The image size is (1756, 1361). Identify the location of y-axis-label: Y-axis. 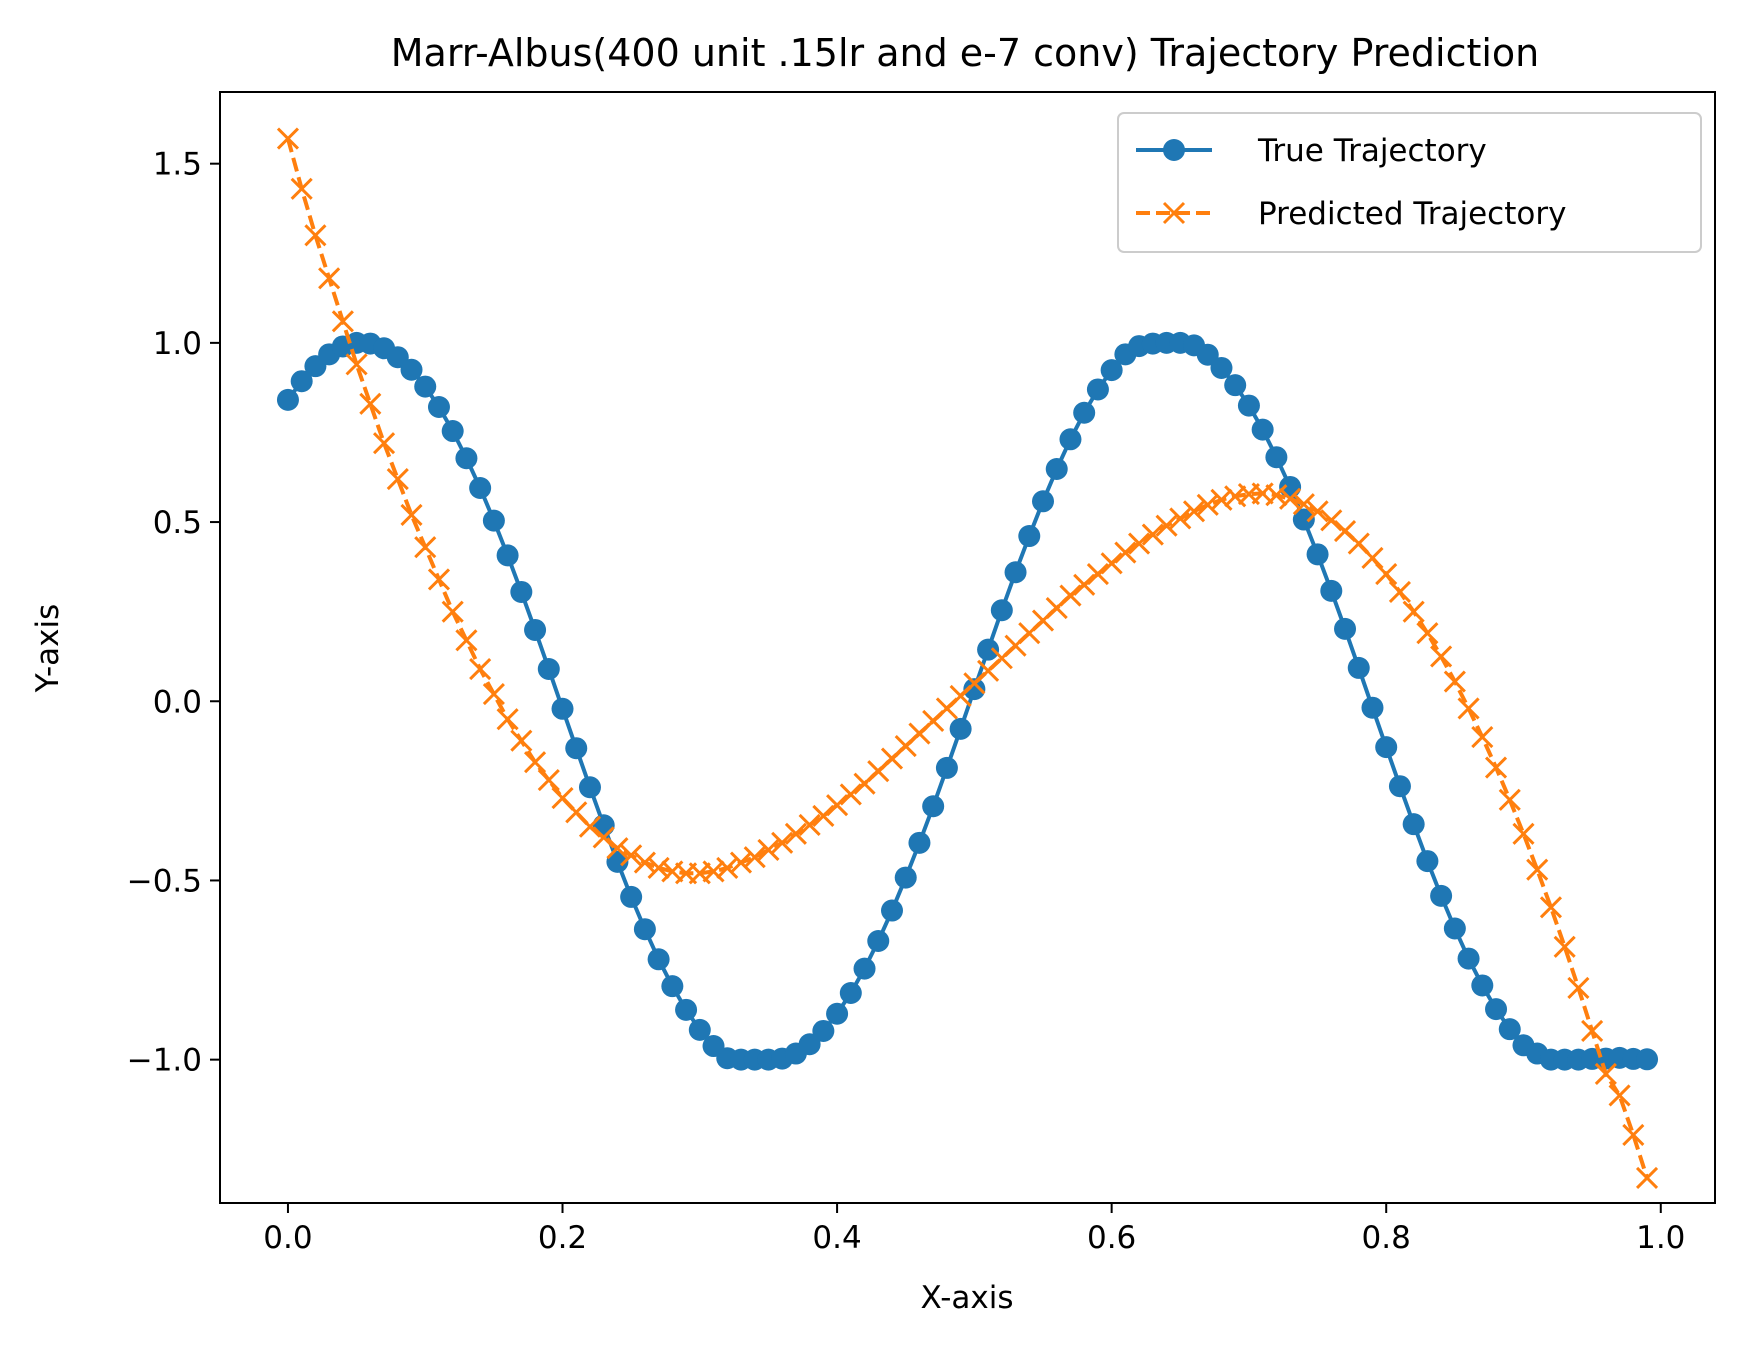
(48, 649).